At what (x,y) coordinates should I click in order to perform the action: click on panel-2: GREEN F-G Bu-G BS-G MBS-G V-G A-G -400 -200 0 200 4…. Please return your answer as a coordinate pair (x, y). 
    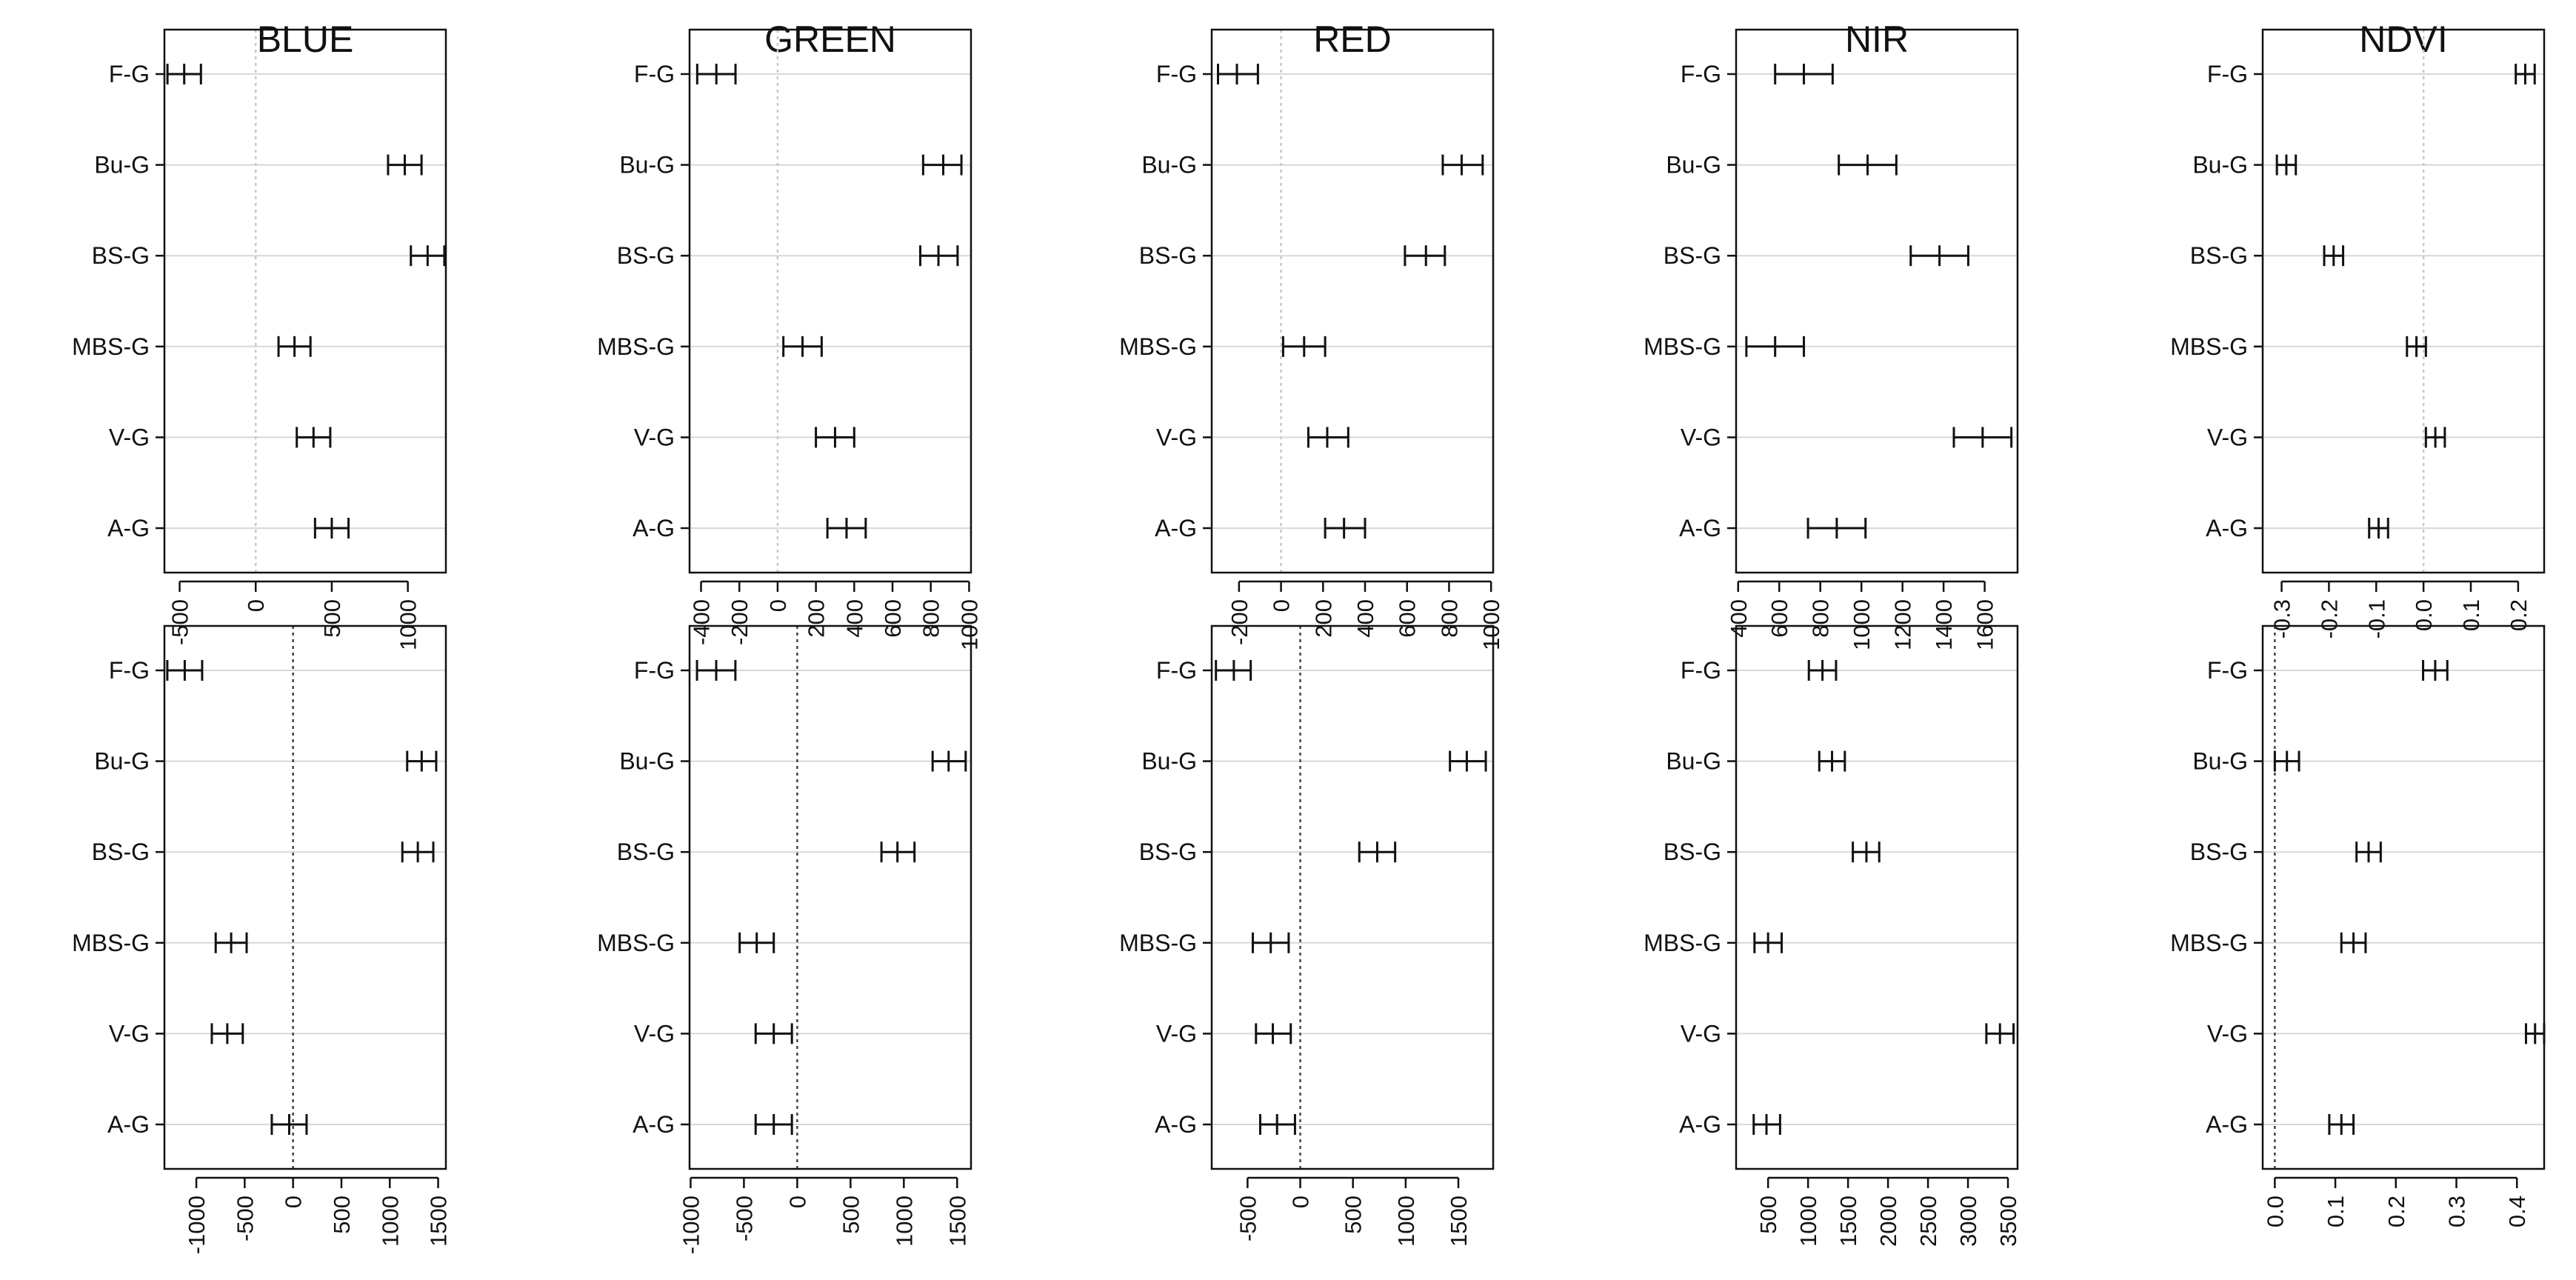
    Looking at the image, I should click on (789, 334).